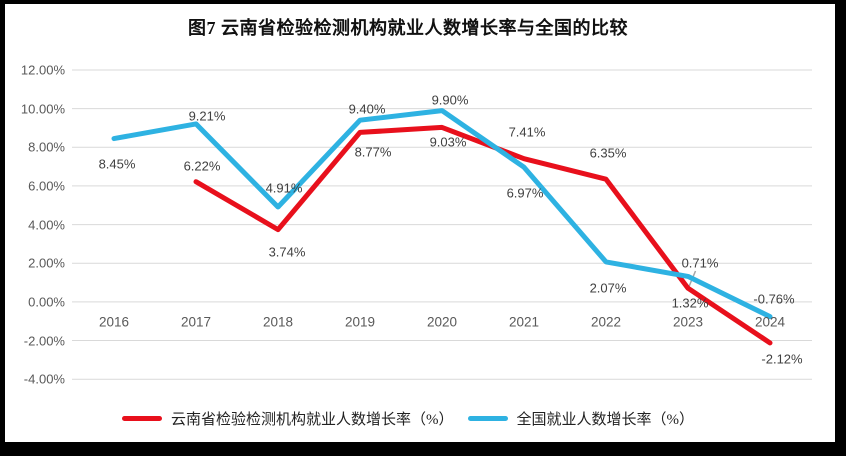 The image size is (846, 456). I want to click on data-label: 9.40%, so click(367, 109).